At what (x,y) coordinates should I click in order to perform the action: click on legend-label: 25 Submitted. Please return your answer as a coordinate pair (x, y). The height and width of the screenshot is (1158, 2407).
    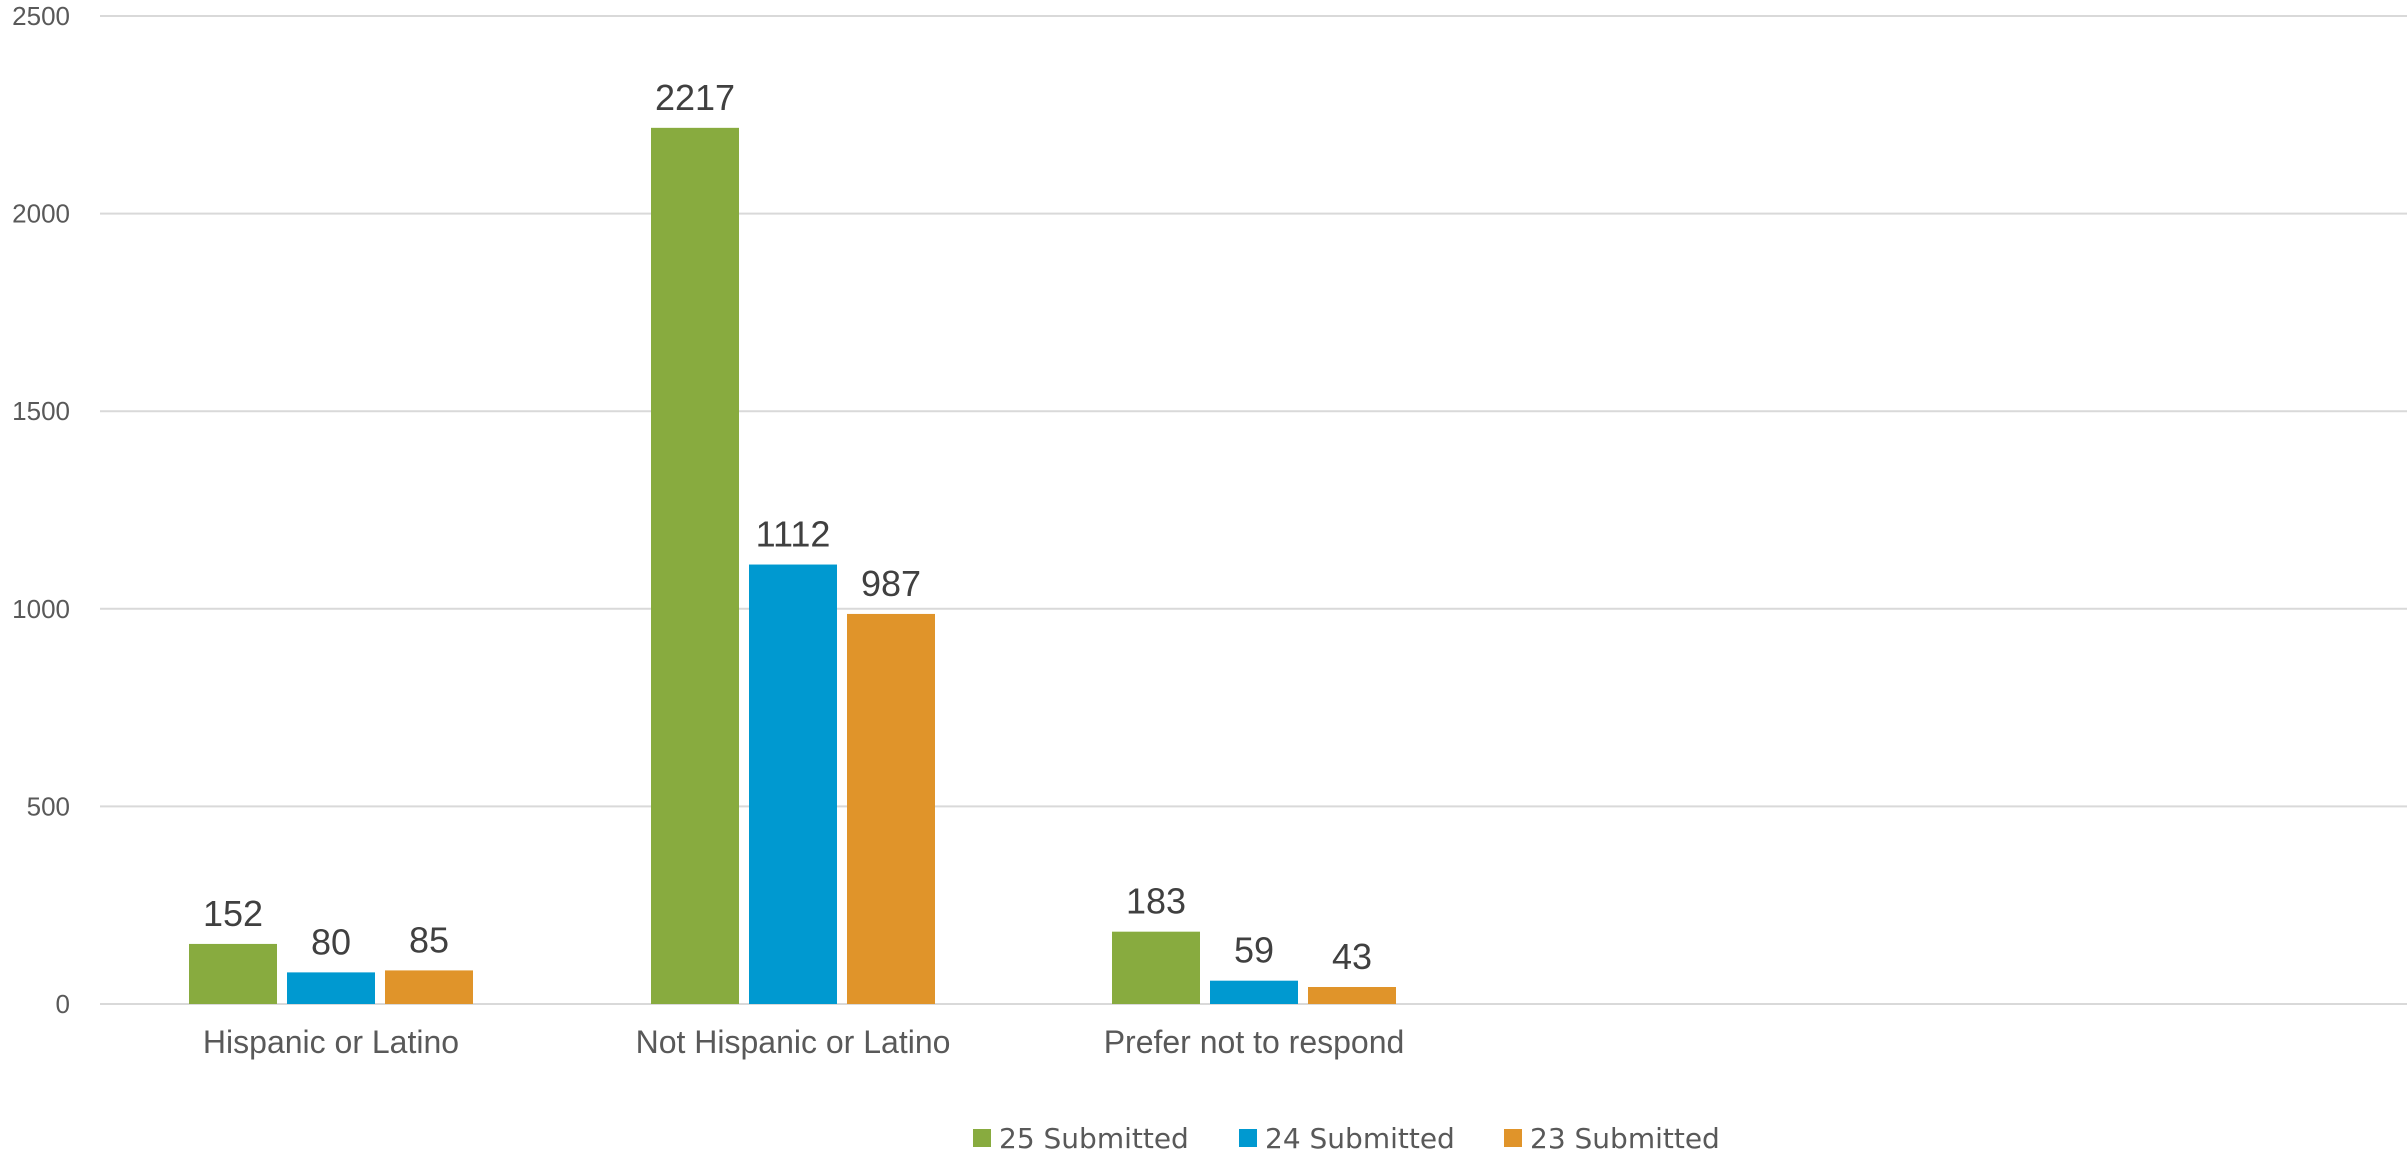
    Looking at the image, I should click on (1094, 1137).